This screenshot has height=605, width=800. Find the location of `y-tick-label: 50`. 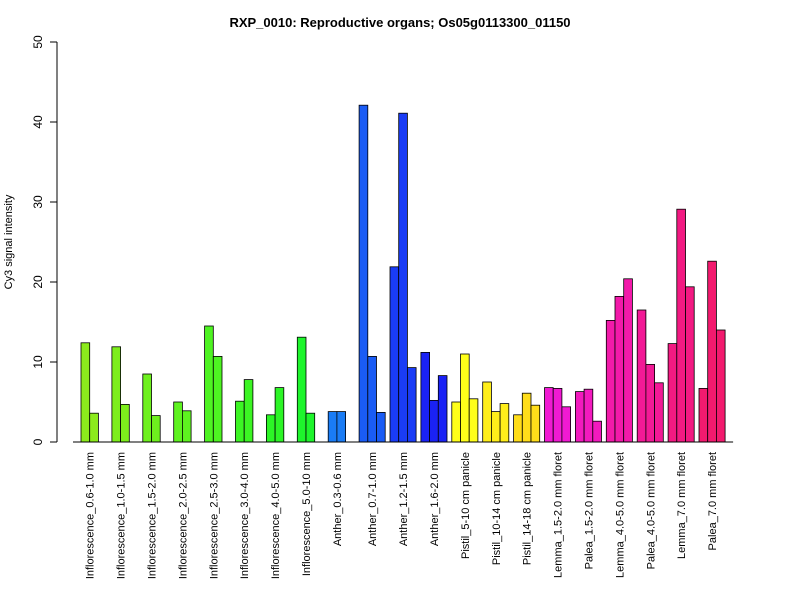

y-tick-label: 50 is located at coordinates (38, 42).